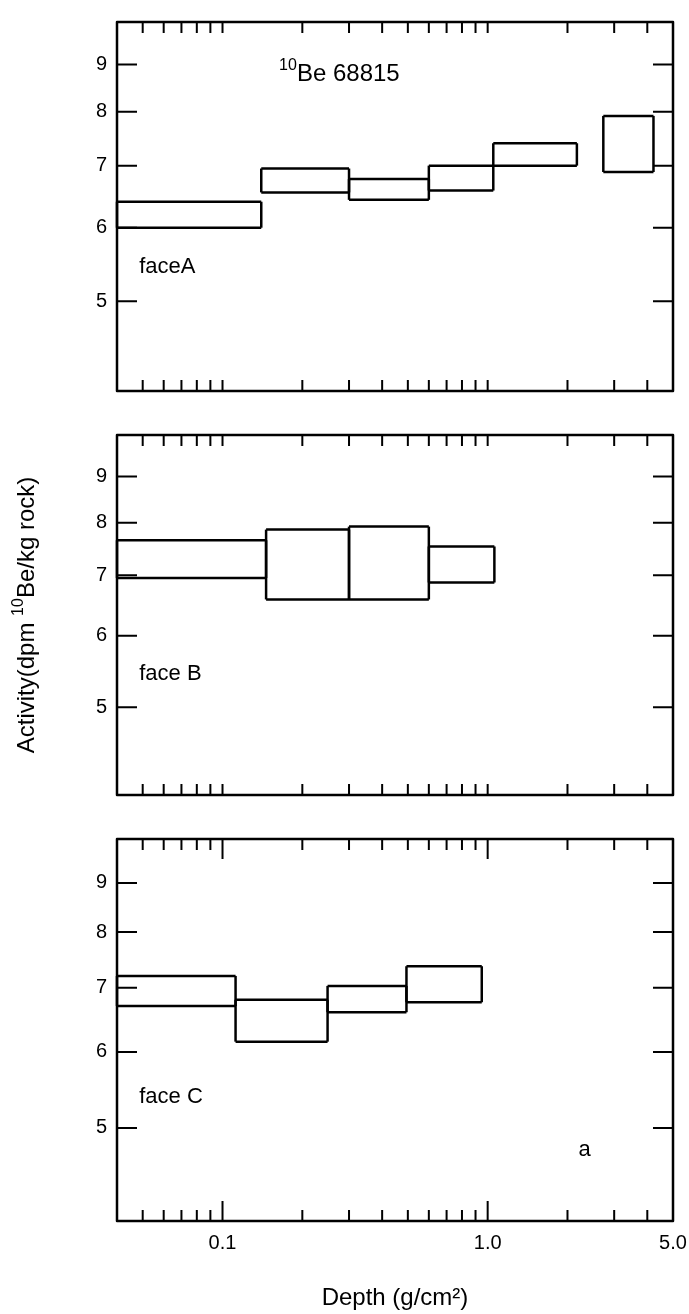 Image resolution: width=689 pixels, height=1314 pixels. I want to click on annotation: face C, so click(171, 1095).